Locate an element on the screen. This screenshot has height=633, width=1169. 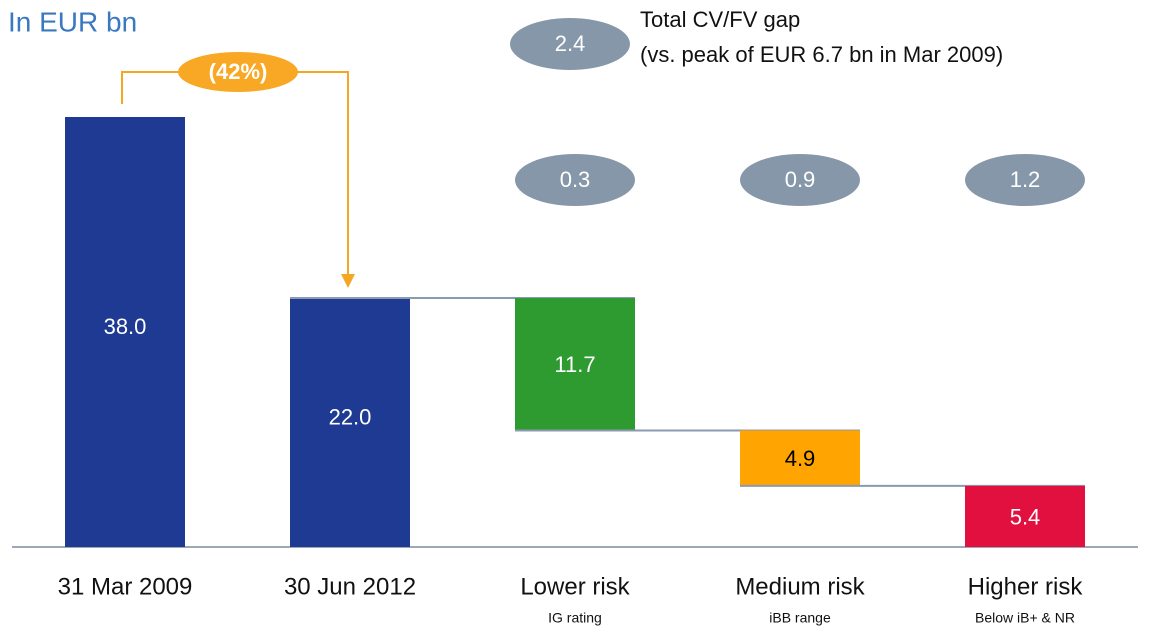
total-gap-note: (vs. peak of EUR 6.7 bn in Mar 2009) is located at coordinates (821, 54).